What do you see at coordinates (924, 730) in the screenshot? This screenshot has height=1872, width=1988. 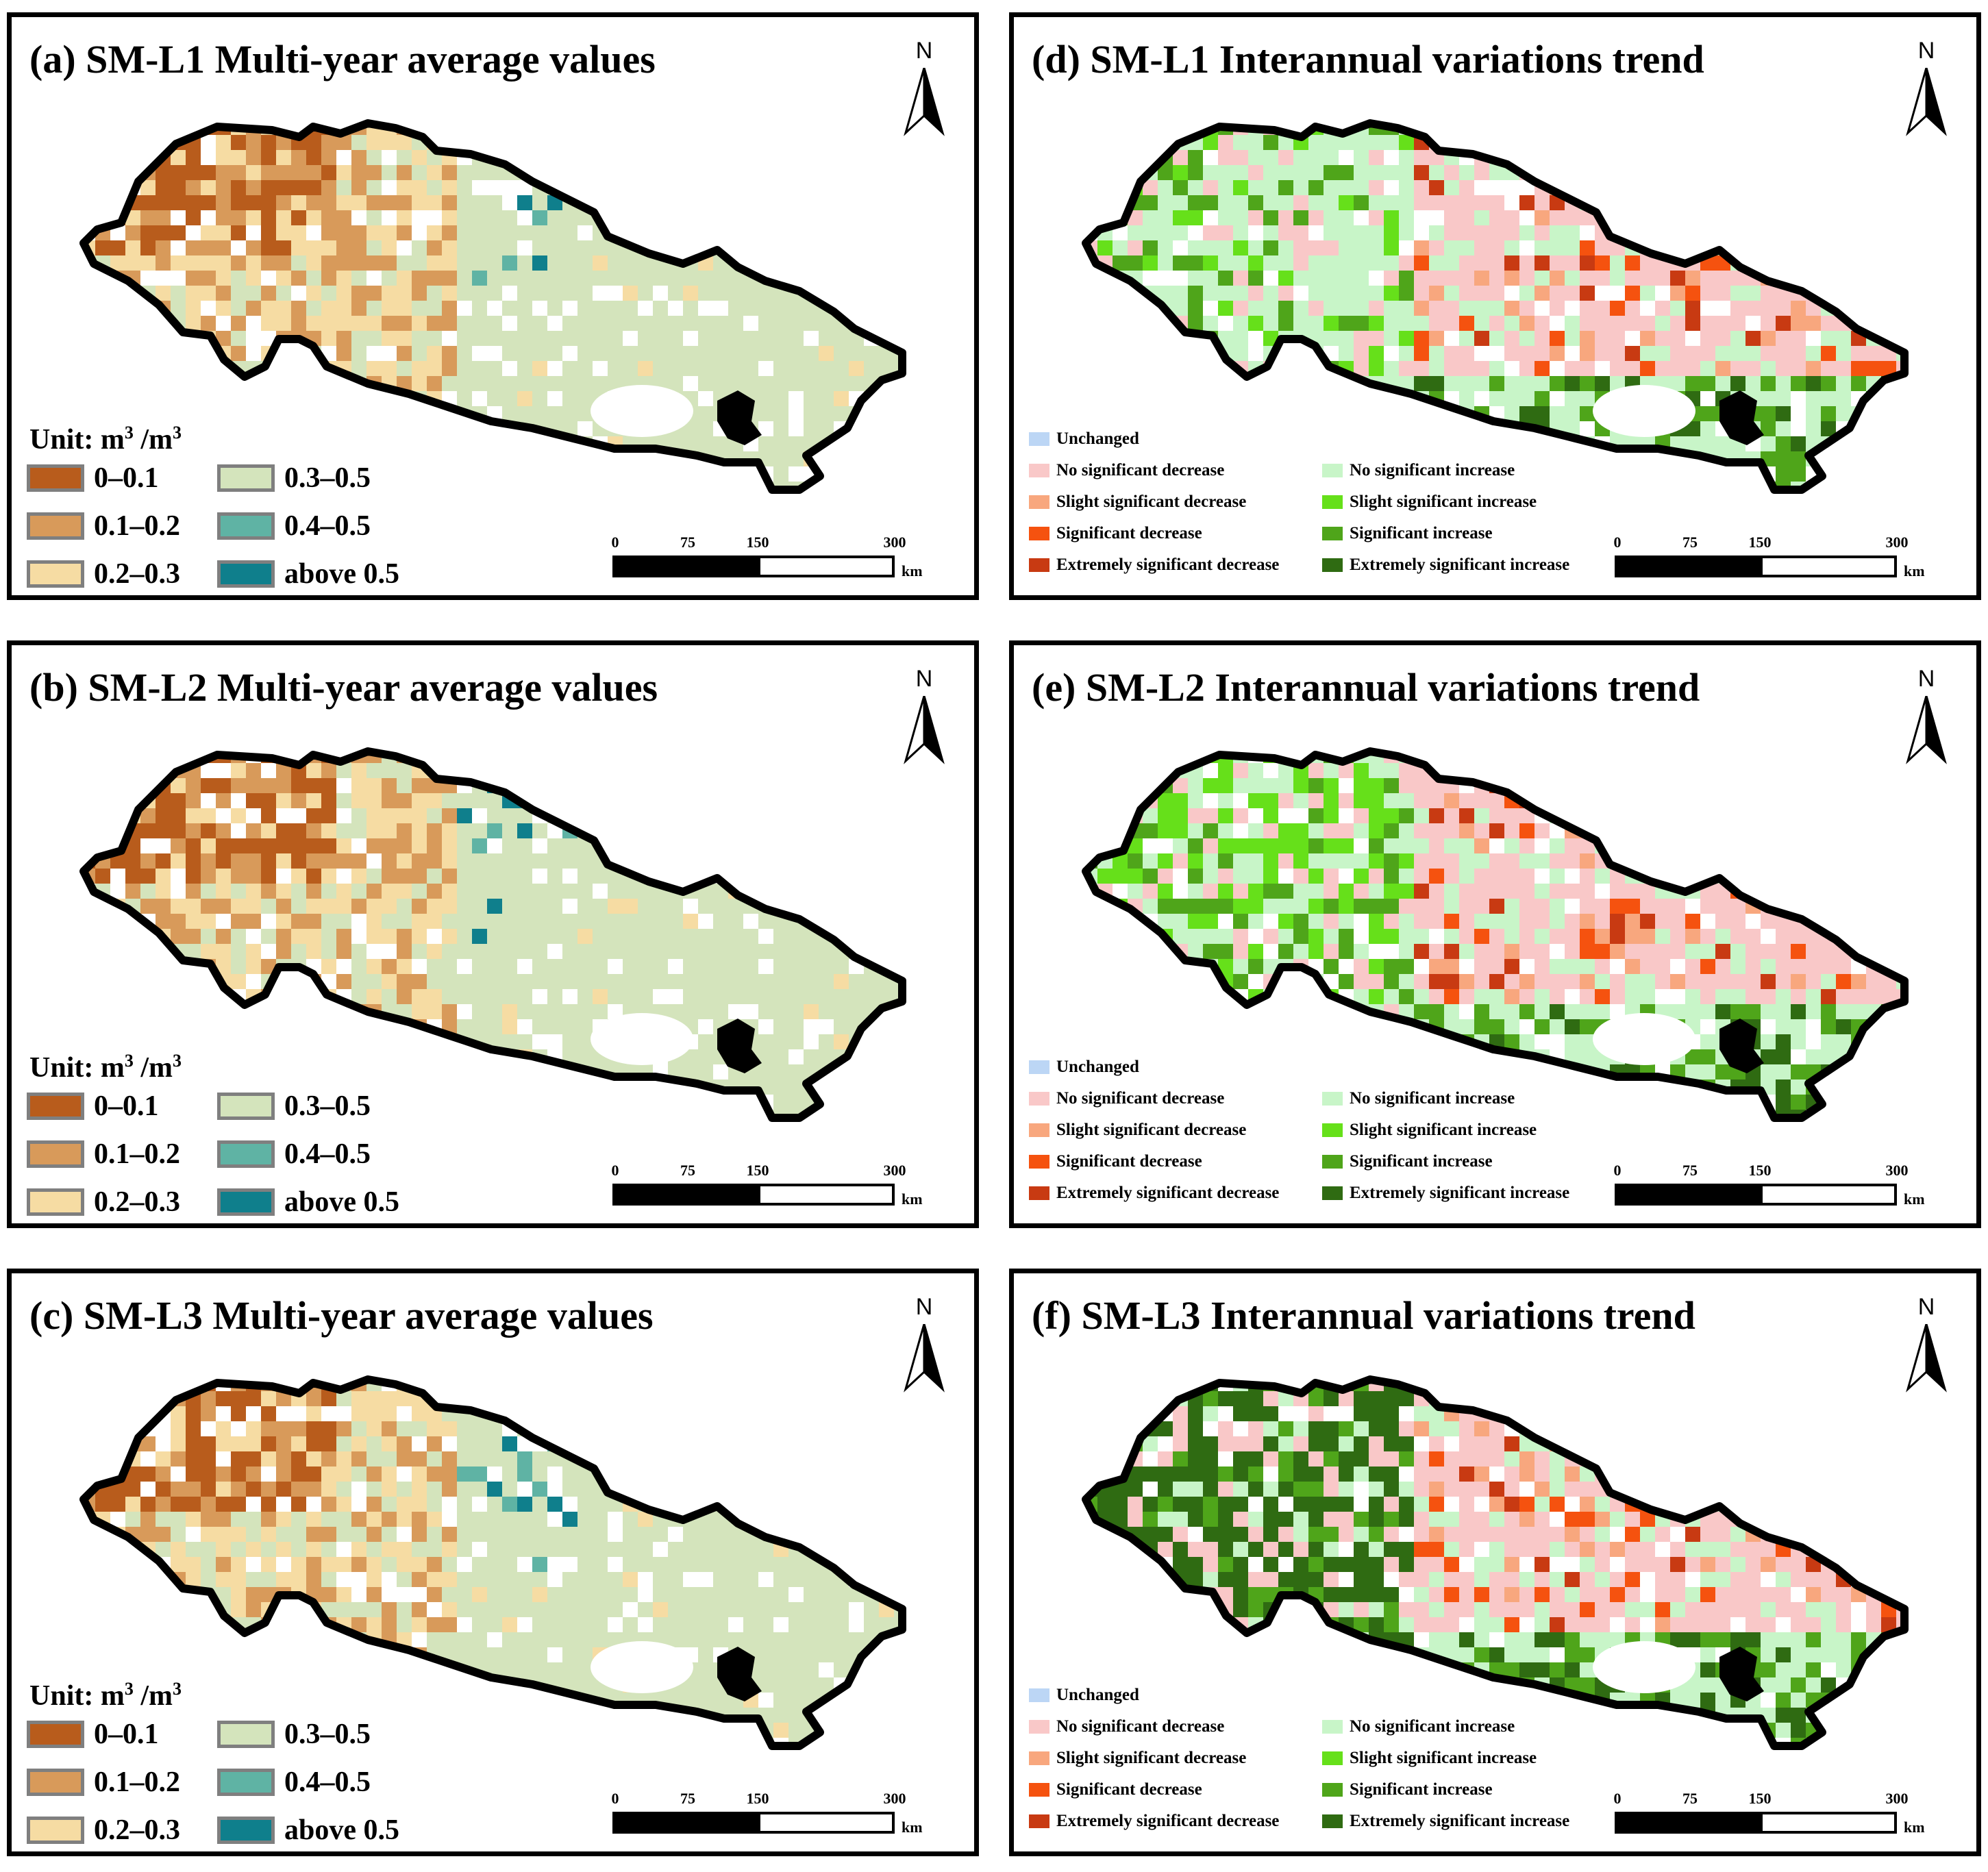 I see `north-arrow-icon` at bounding box center [924, 730].